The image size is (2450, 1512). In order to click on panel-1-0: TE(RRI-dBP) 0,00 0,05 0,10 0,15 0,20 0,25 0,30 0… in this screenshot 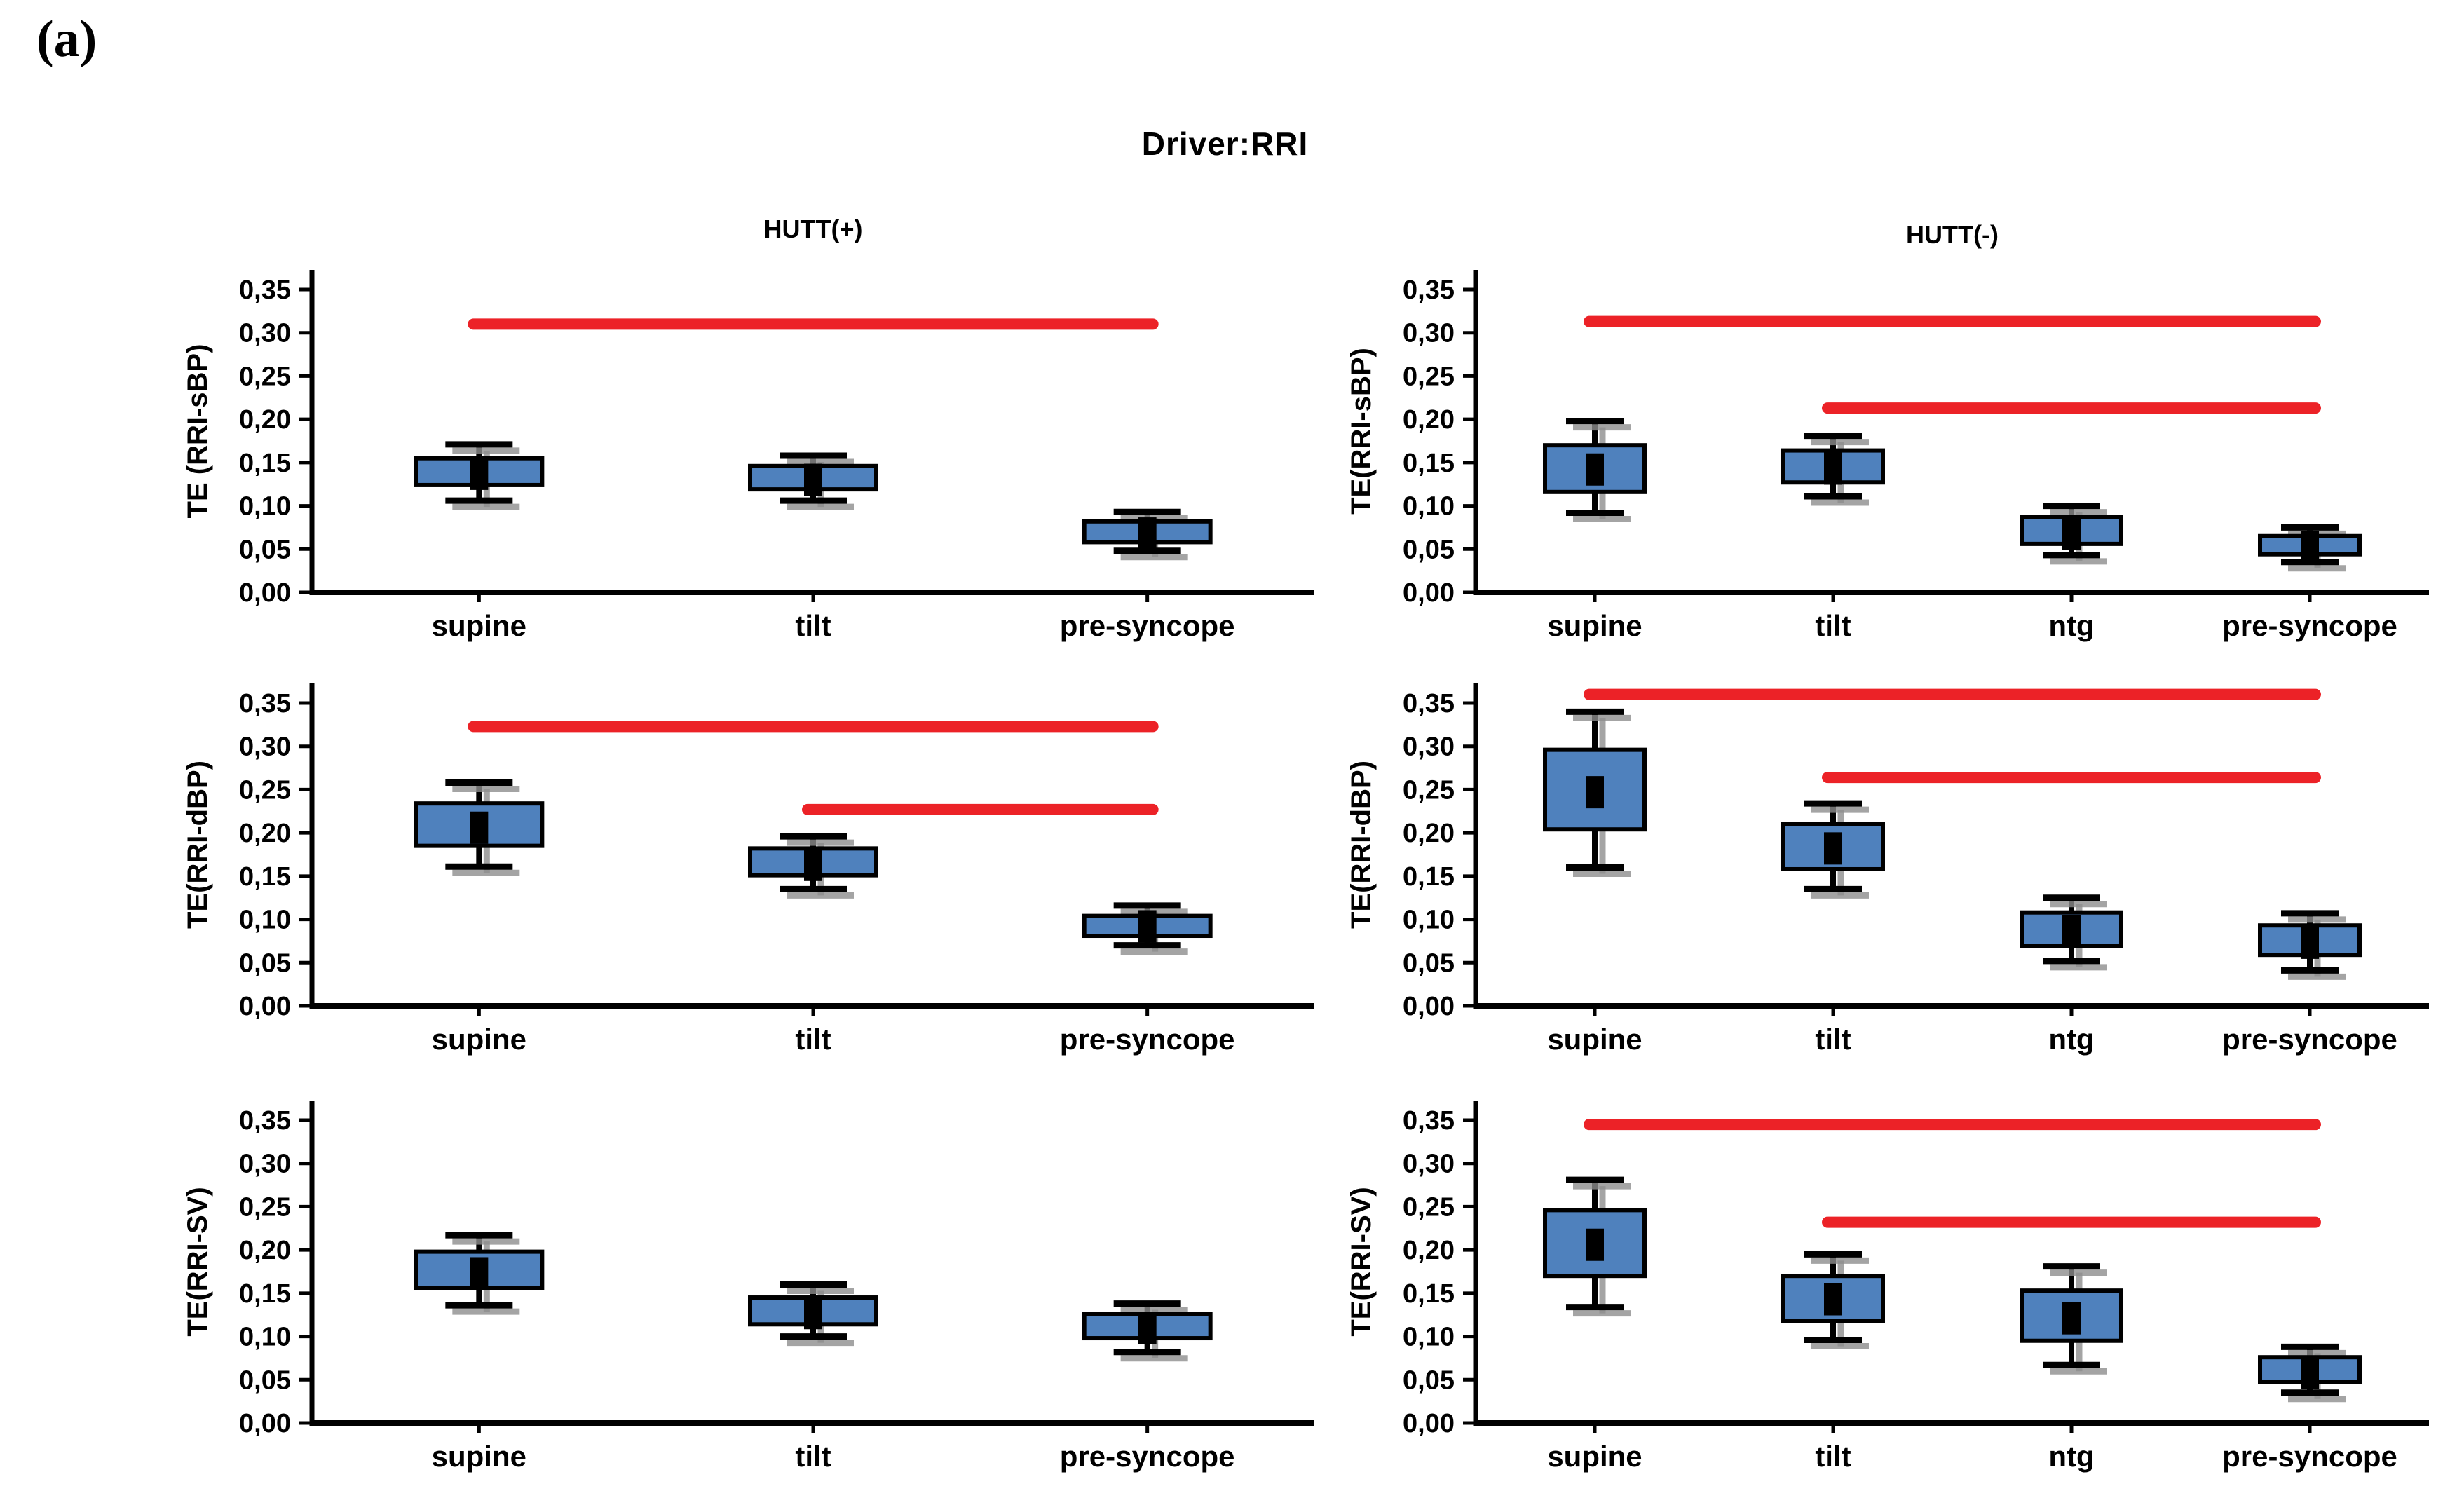, I will do `click(748, 870)`.